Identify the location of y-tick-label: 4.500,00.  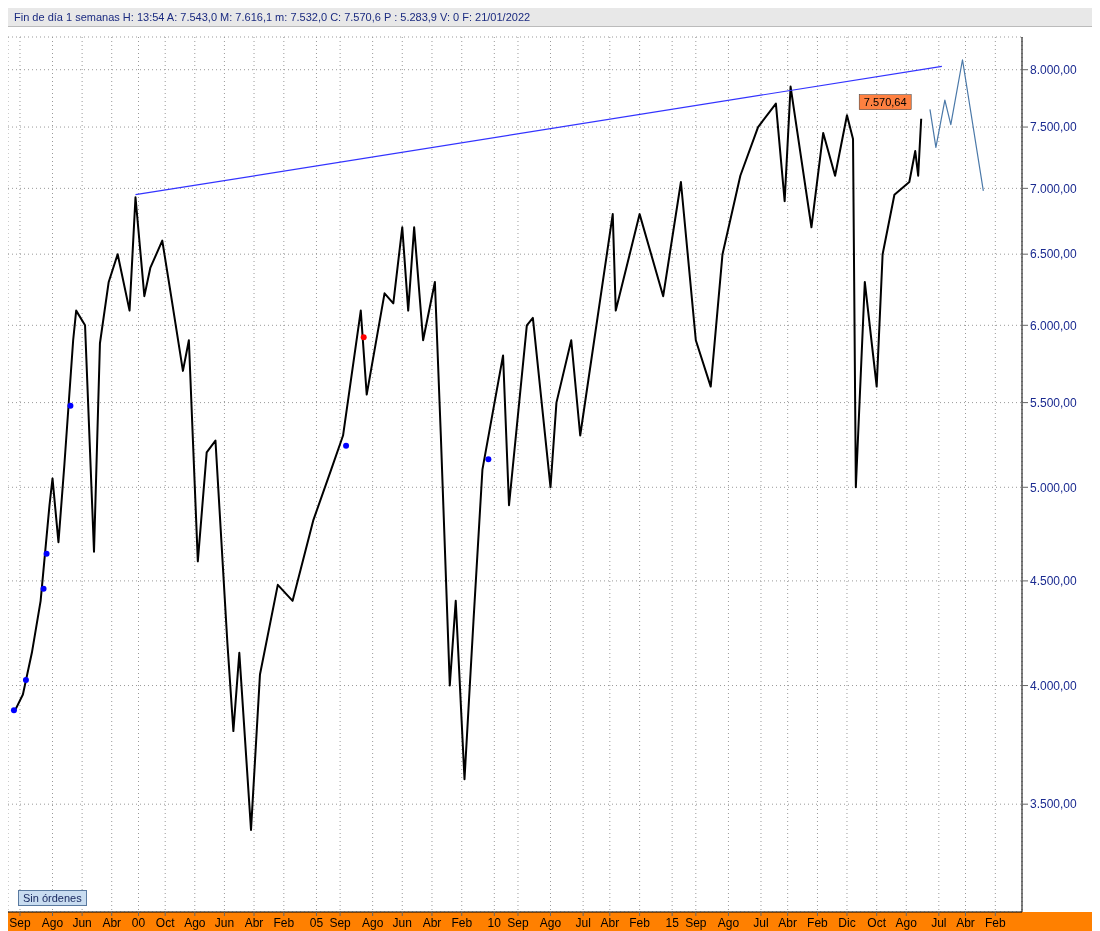
(1054, 581).